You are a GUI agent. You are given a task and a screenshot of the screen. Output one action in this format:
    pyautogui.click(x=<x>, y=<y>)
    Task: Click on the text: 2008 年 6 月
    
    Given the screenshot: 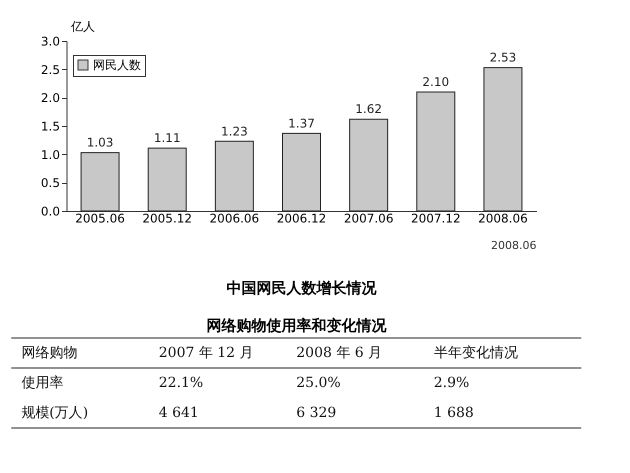 What is the action you would take?
    pyautogui.click(x=339, y=353)
    